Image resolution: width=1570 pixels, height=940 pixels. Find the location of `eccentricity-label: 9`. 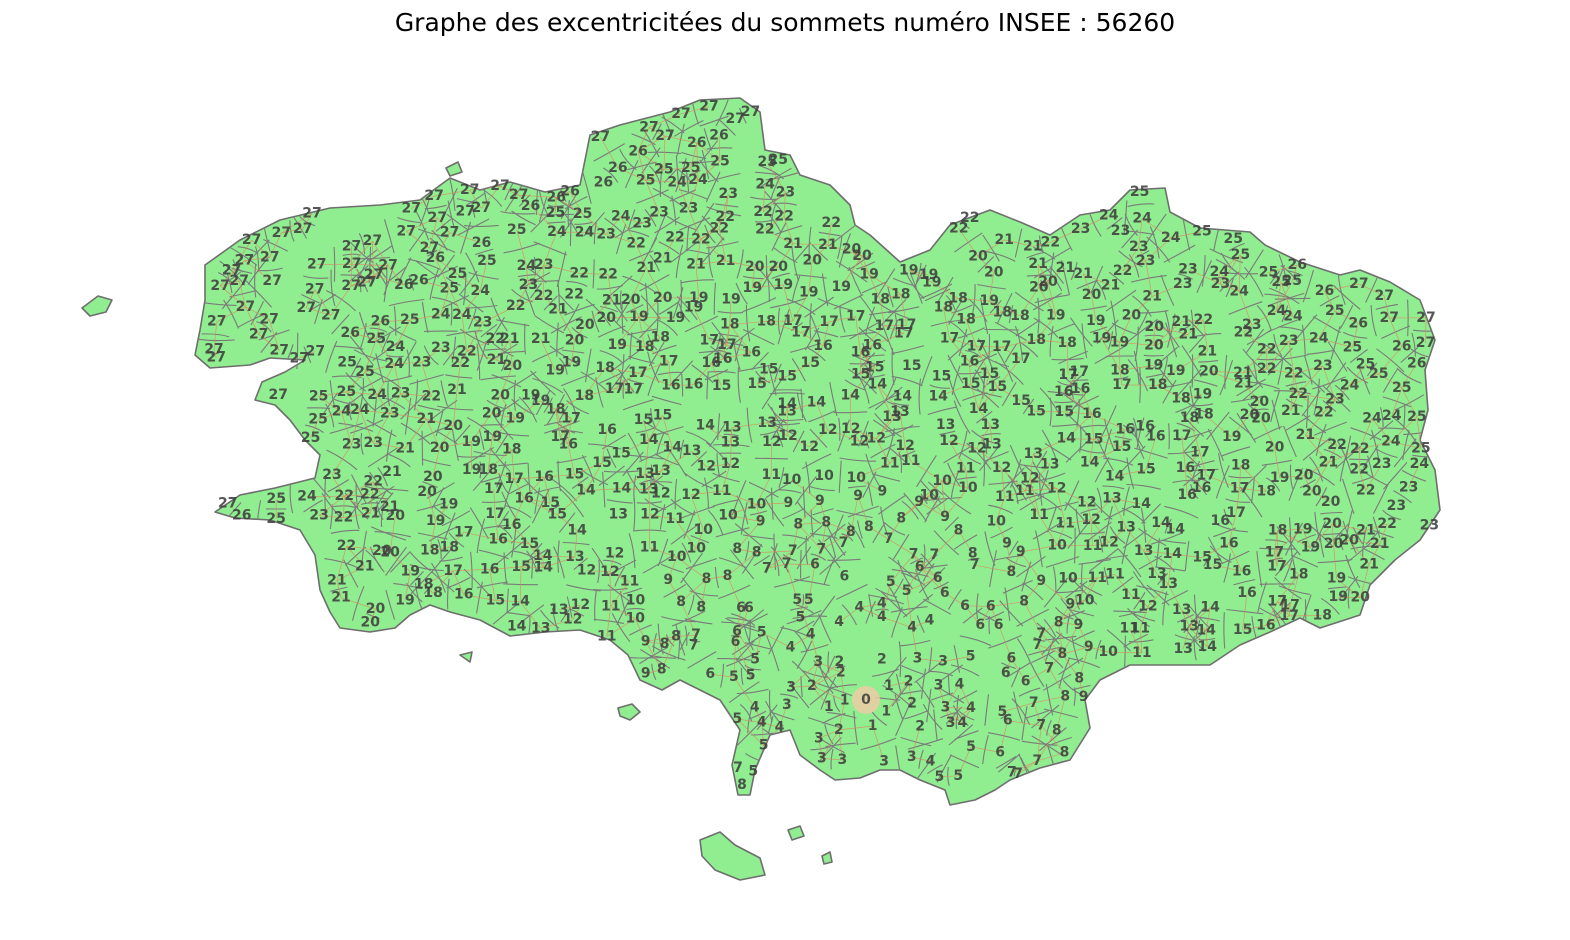

eccentricity-label: 9 is located at coordinates (858, 496).